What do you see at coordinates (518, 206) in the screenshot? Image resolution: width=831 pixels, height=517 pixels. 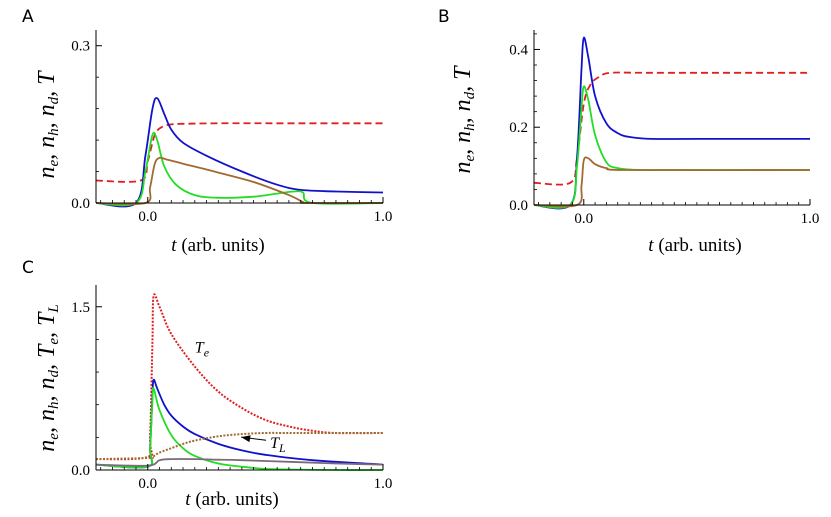 I see `panel-b-y-tick-label: 0.0` at bounding box center [518, 206].